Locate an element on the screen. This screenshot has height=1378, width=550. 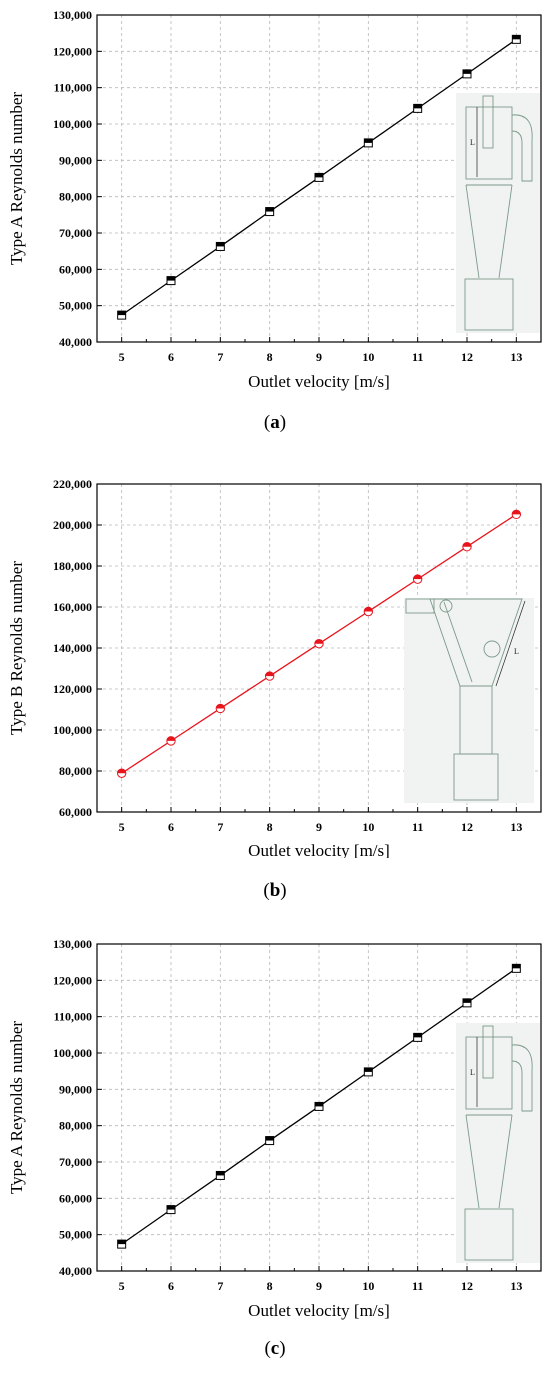
inset-vortex-finder is located at coordinates (488, 1052).